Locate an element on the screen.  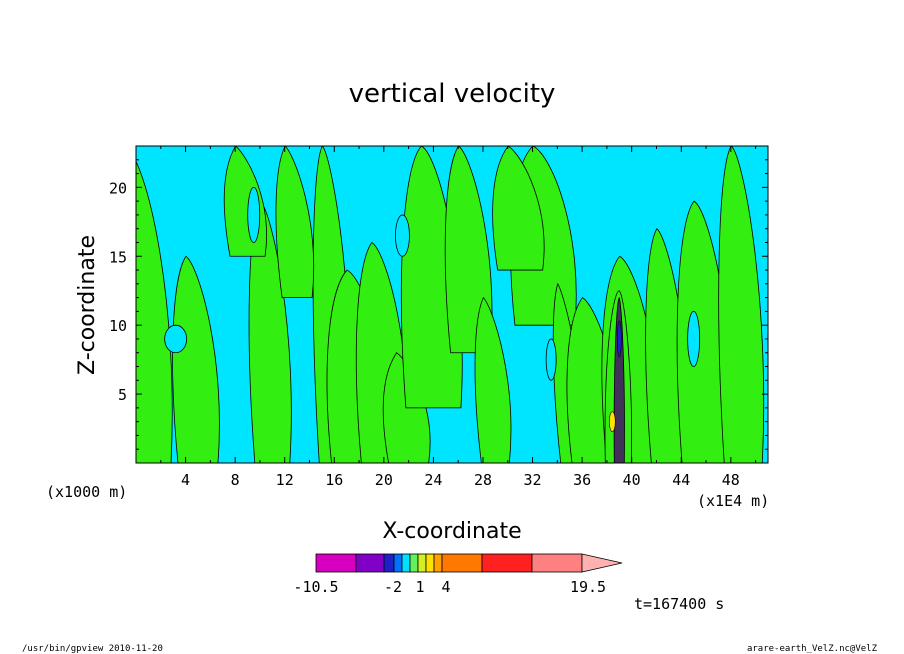
x-tick-label: 36 is located at coordinates (582, 480).